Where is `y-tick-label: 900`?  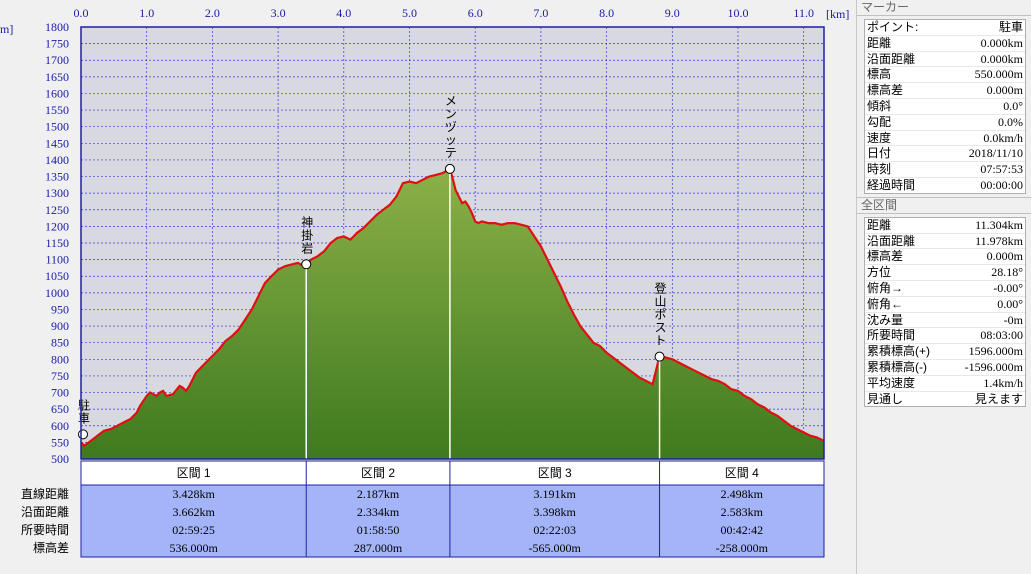 y-tick-label: 900 is located at coordinates (60, 326).